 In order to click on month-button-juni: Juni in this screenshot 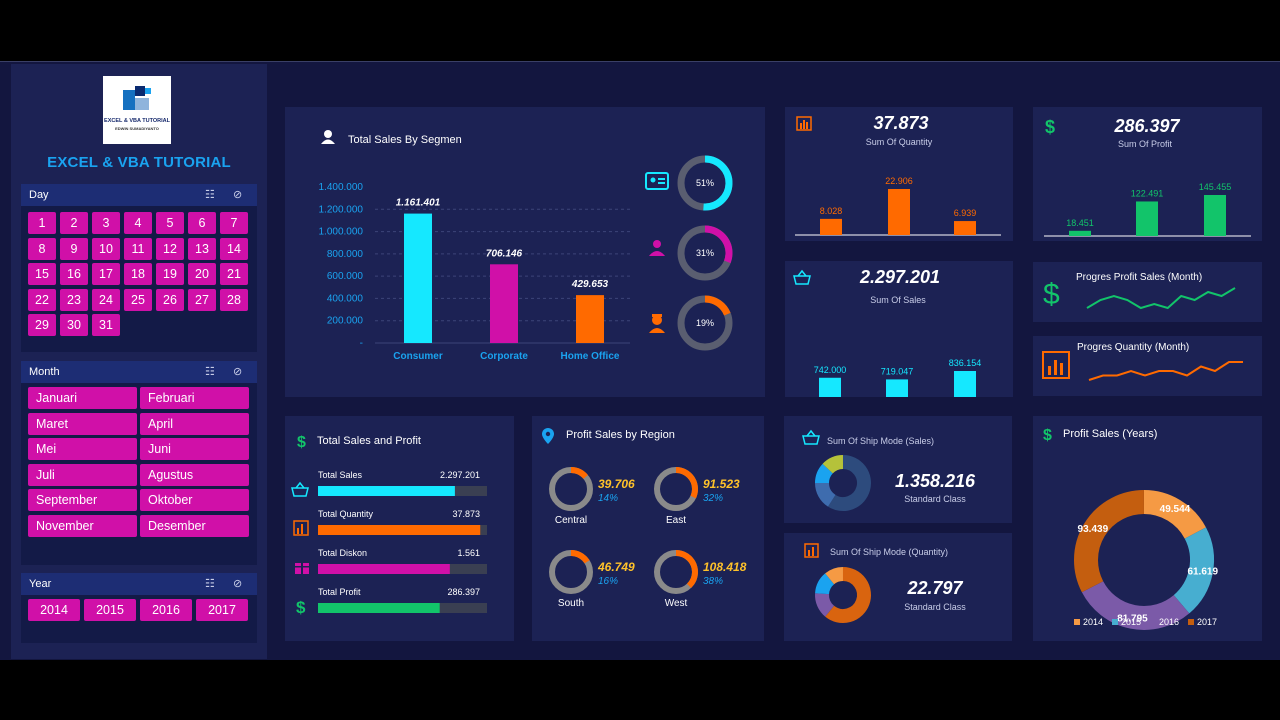, I will do `click(194, 449)`.